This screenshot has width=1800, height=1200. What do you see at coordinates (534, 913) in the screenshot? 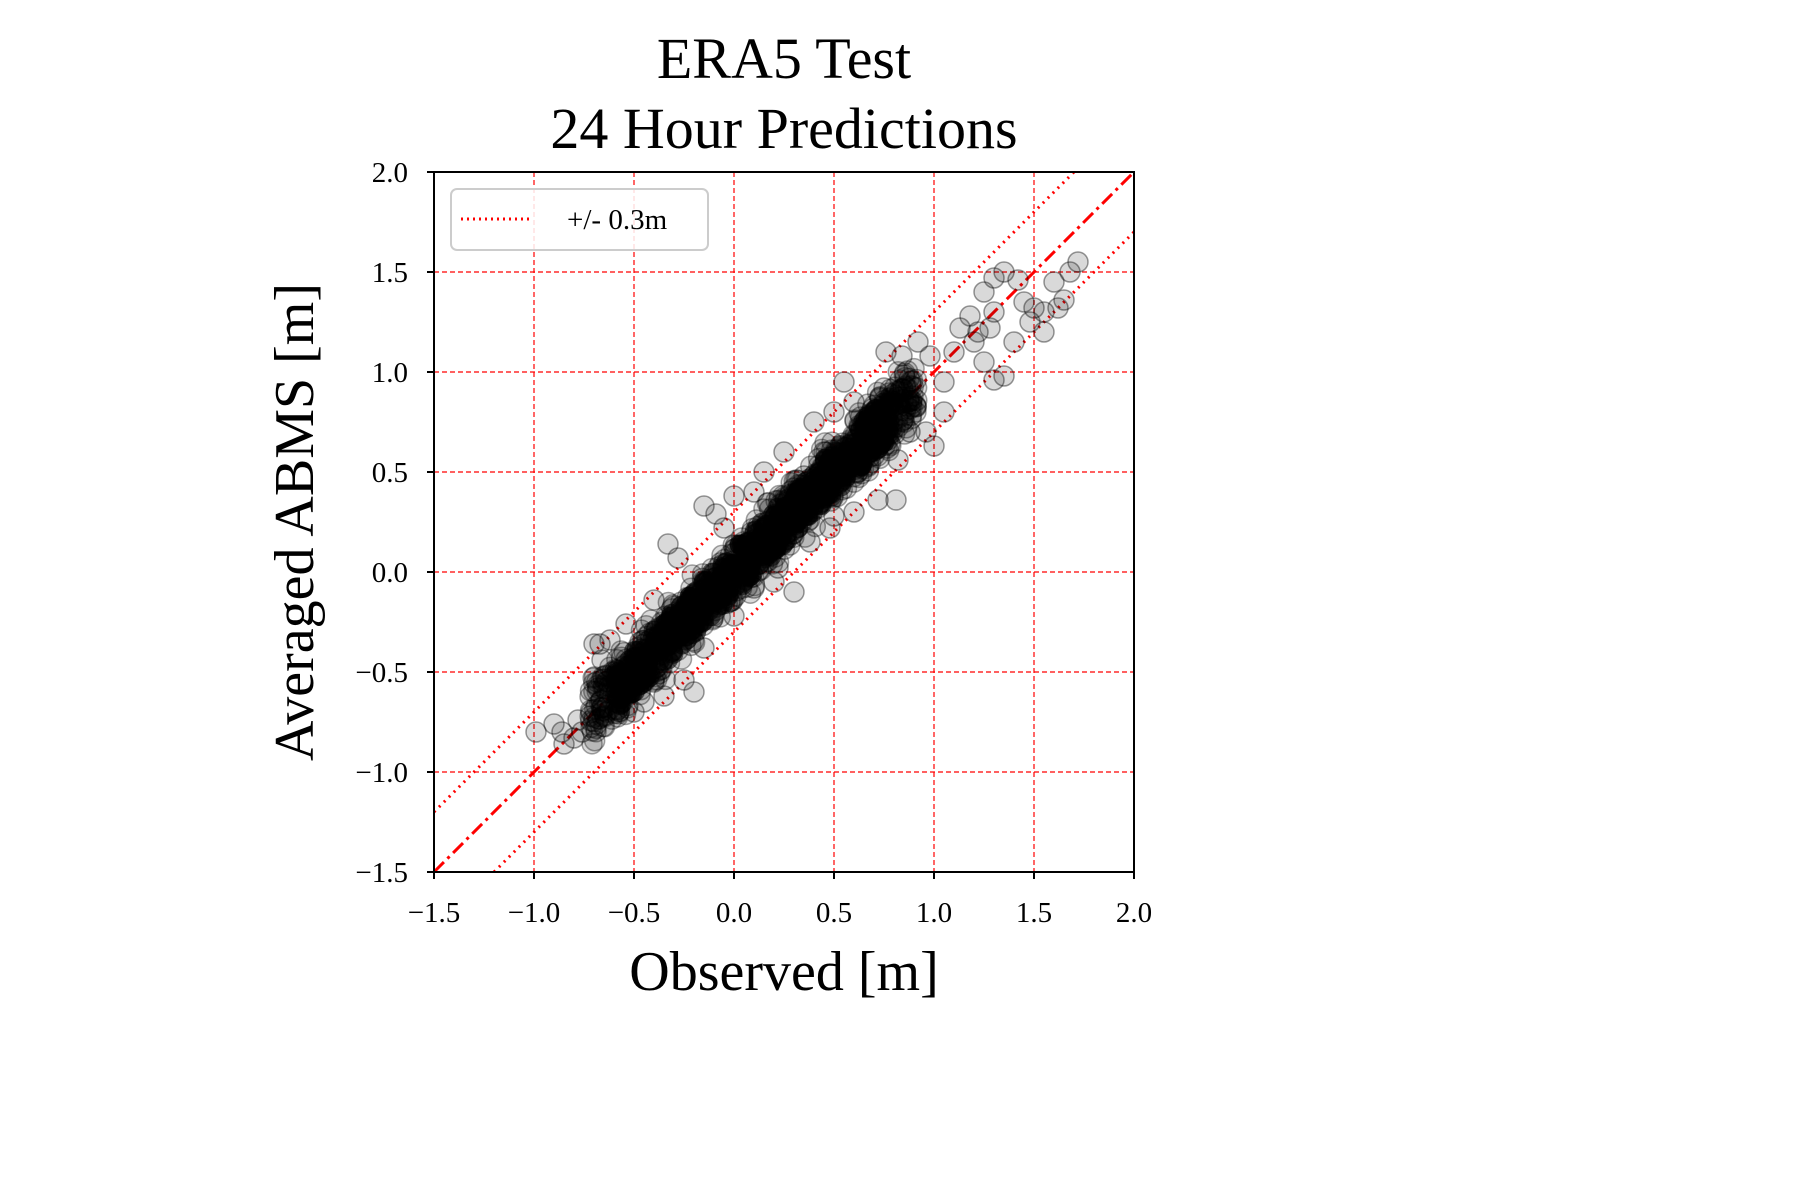
I see `x-tick-label: −1.0` at bounding box center [534, 913].